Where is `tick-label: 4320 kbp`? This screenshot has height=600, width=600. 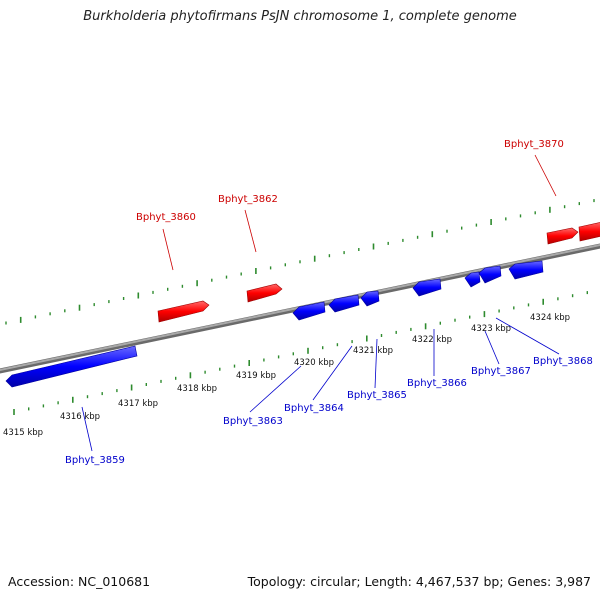 tick-label: 4320 kbp is located at coordinates (314, 363).